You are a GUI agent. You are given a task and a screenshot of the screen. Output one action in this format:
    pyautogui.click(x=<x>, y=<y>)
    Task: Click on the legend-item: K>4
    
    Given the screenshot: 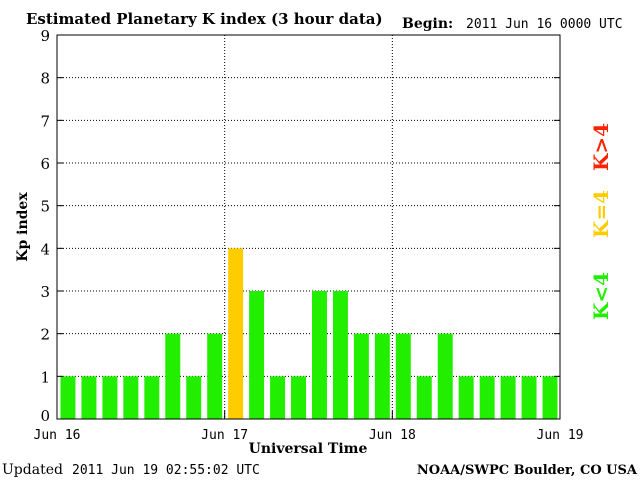 What is the action you would take?
    pyautogui.click(x=601, y=147)
    